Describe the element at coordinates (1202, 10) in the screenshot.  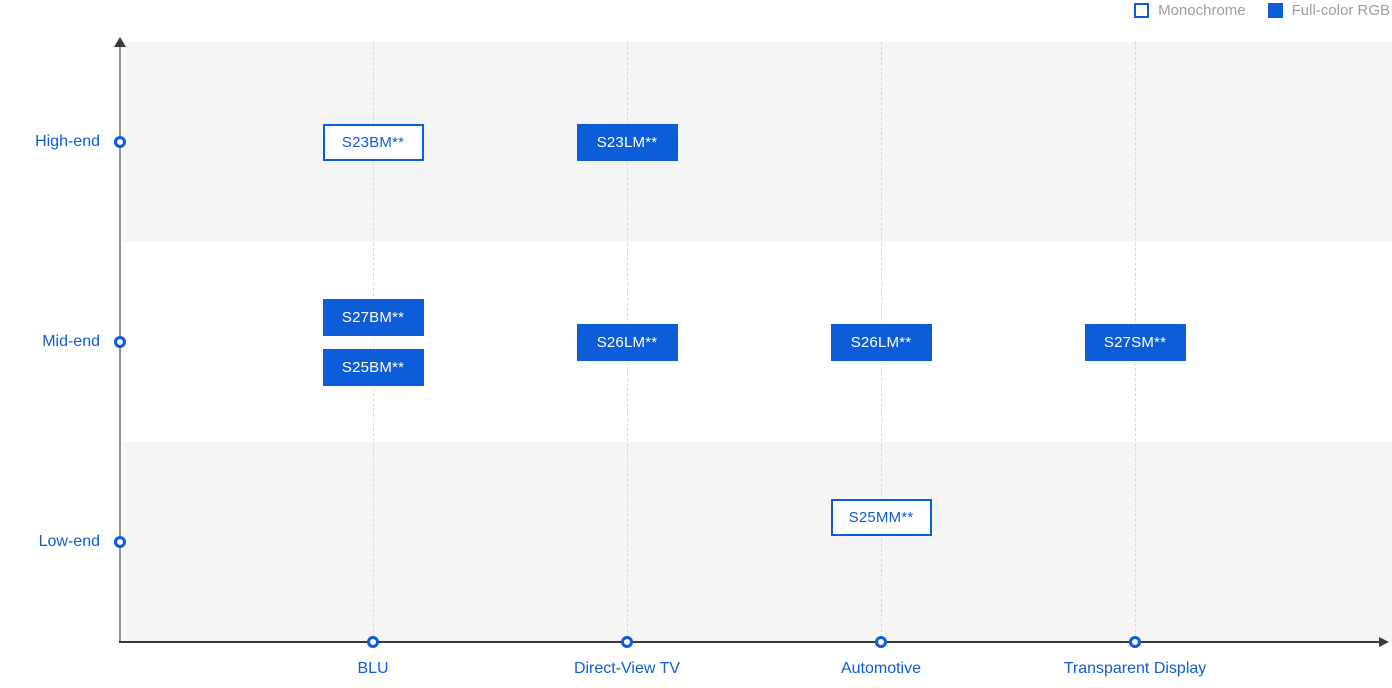
I see `legend-label: Monochrome` at that location.